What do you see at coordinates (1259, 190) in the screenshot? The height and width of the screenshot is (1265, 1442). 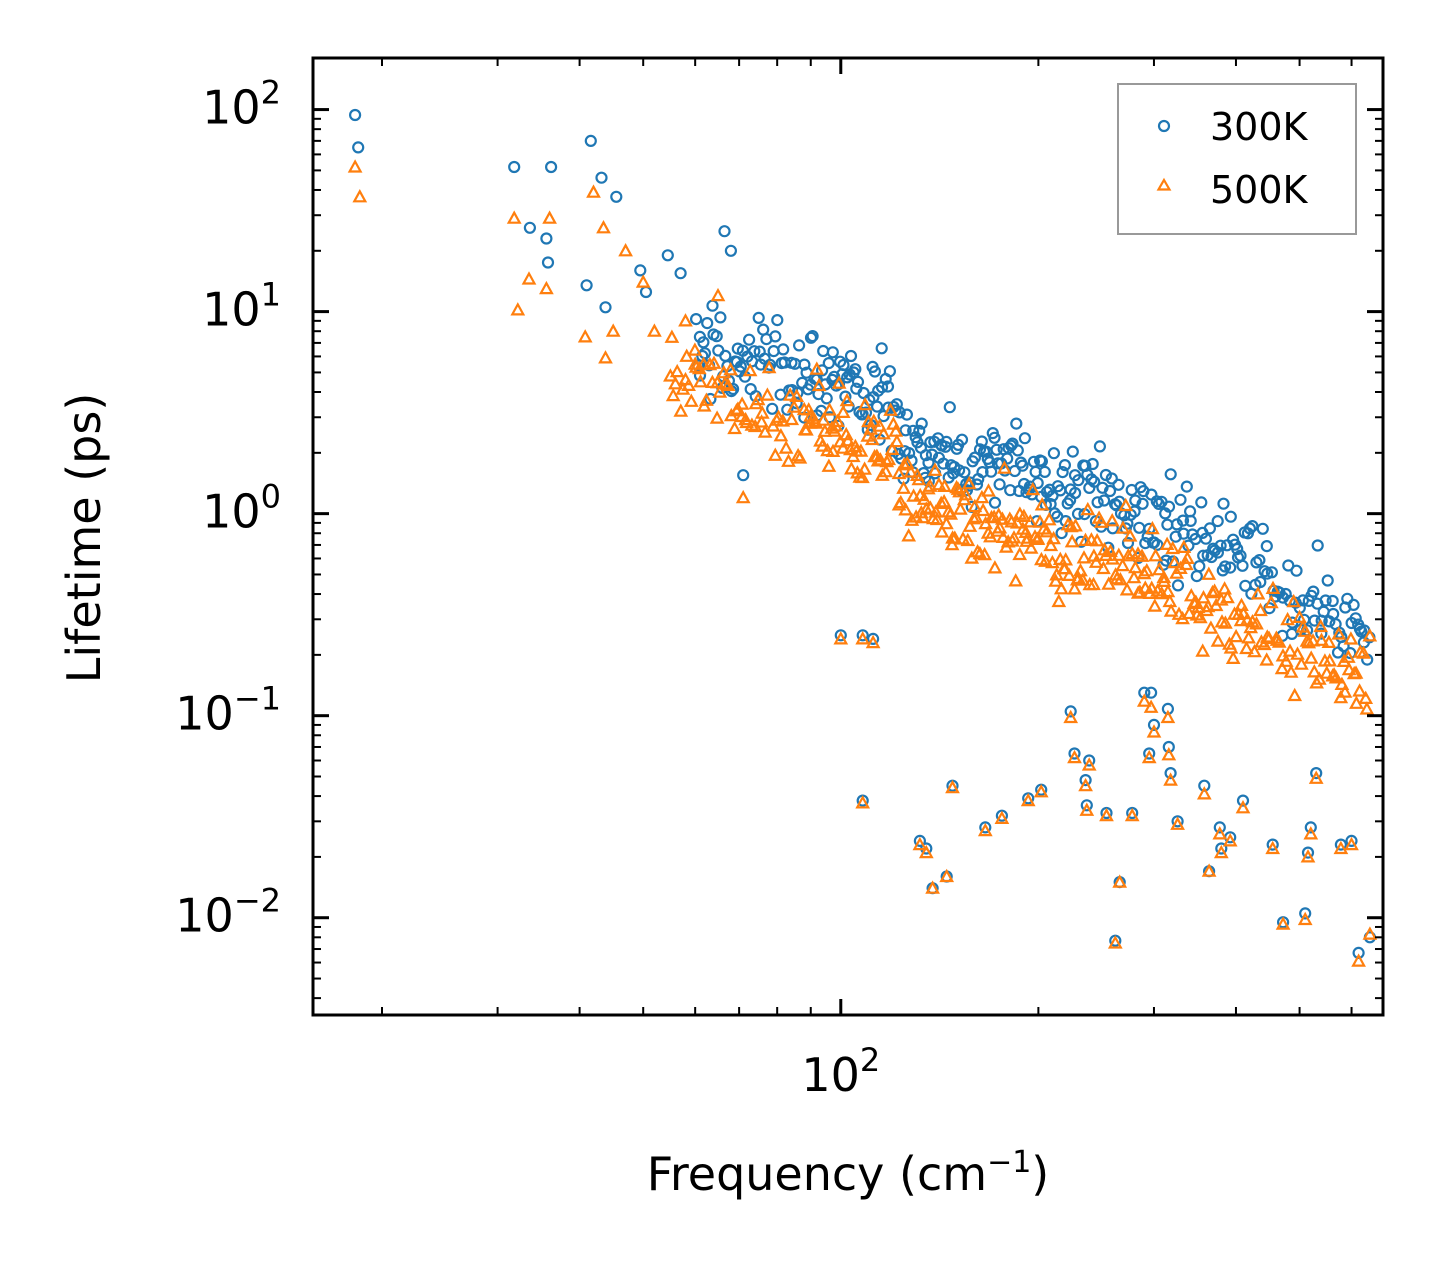 I see `legend-label-500k: 500K` at bounding box center [1259, 190].